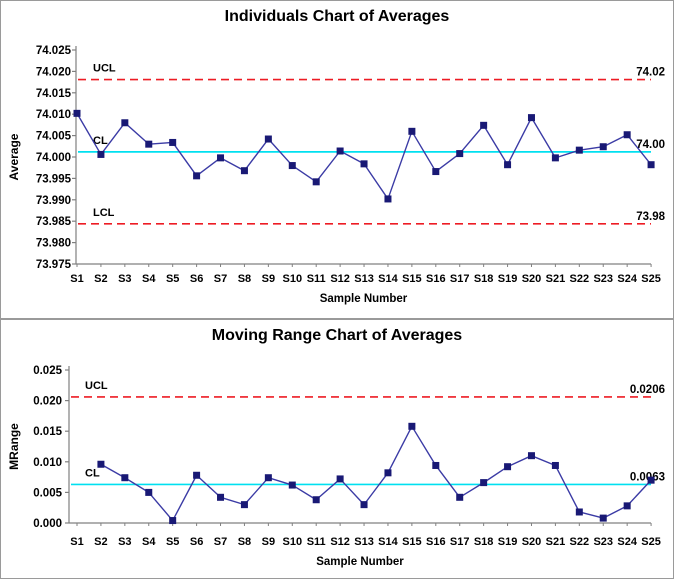 This screenshot has width=674, height=579. What do you see at coordinates (53, 244) in the screenshot?
I see `y-tick-label: 73.980` at bounding box center [53, 244].